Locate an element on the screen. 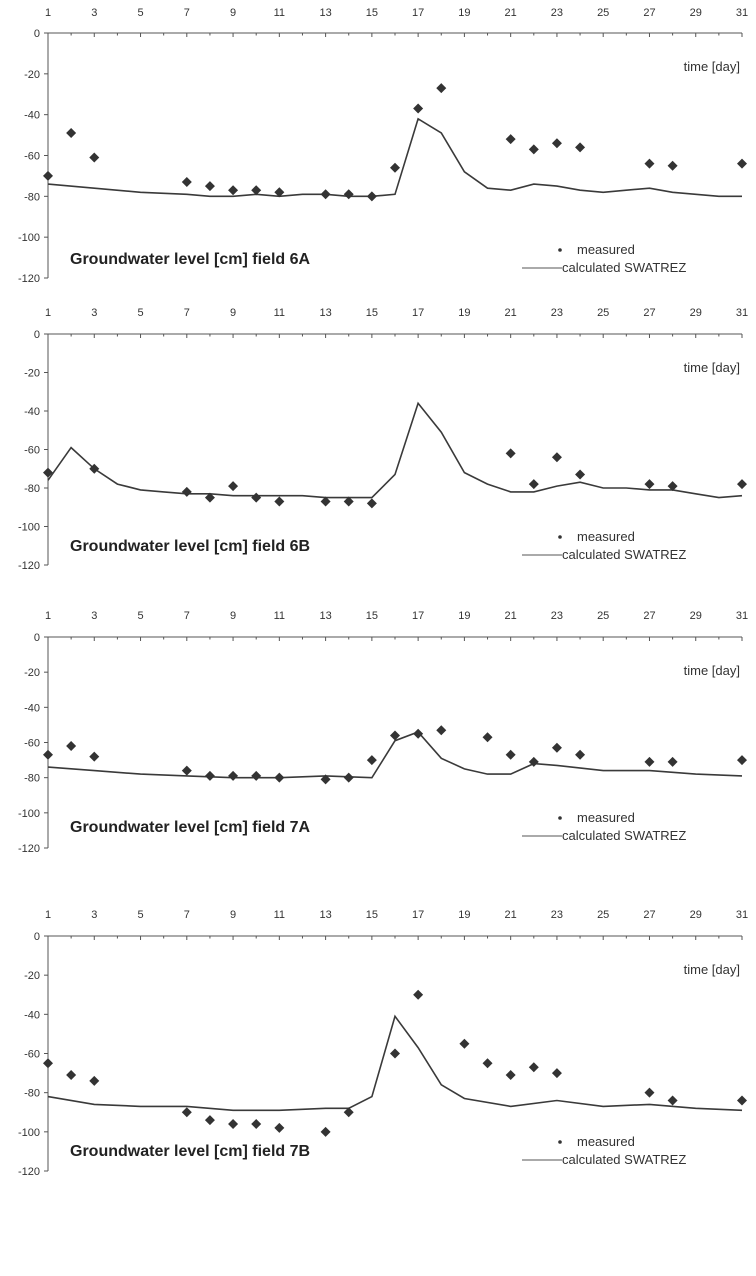  x-tick-label: 25 is located at coordinates (603, 915).